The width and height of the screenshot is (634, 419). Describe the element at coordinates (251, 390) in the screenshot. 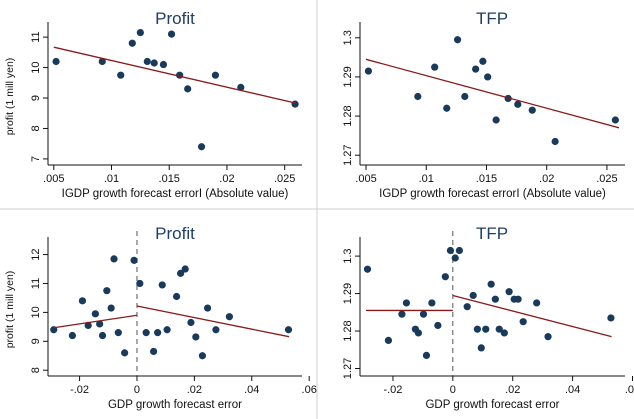

I see `x-tick-label: .04` at that location.